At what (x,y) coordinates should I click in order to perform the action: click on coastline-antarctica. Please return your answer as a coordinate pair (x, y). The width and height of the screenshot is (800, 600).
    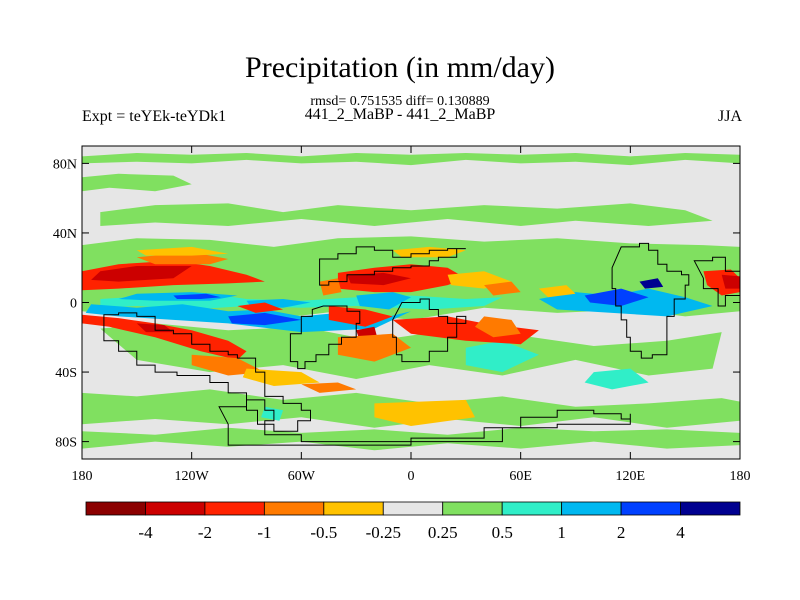
    Looking at the image, I should click on (424, 422).